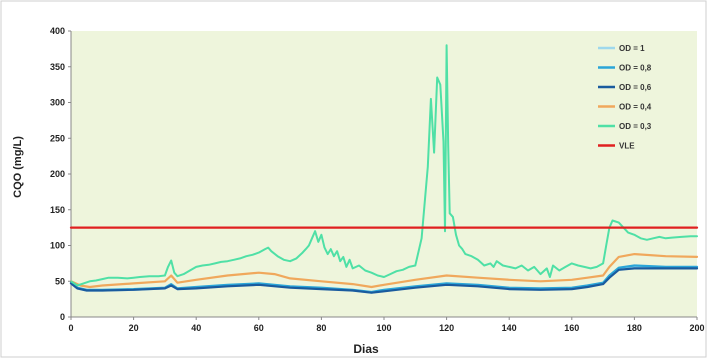 Image resolution: width=707 pixels, height=358 pixels. I want to click on y-tick-label: 0, so click(62, 317).